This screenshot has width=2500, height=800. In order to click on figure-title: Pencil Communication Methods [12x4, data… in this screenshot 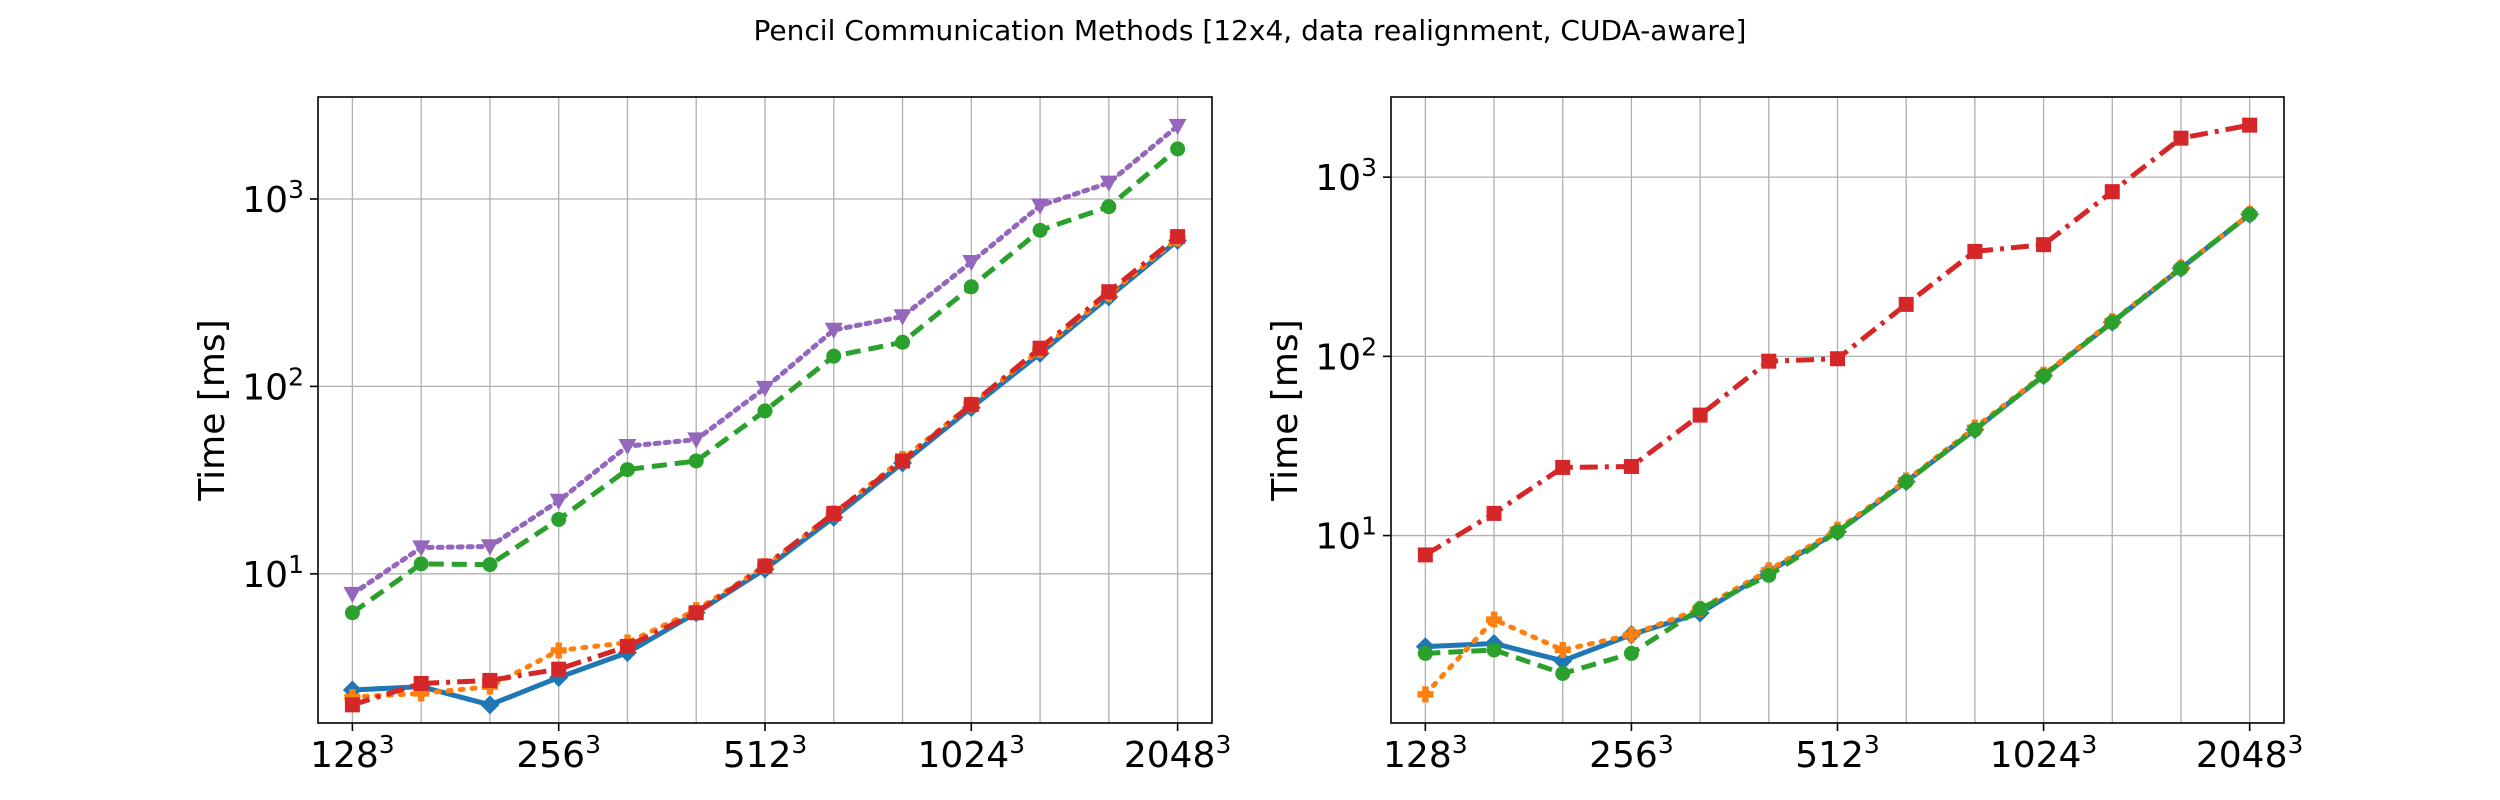, I will do `click(1250, 30)`.